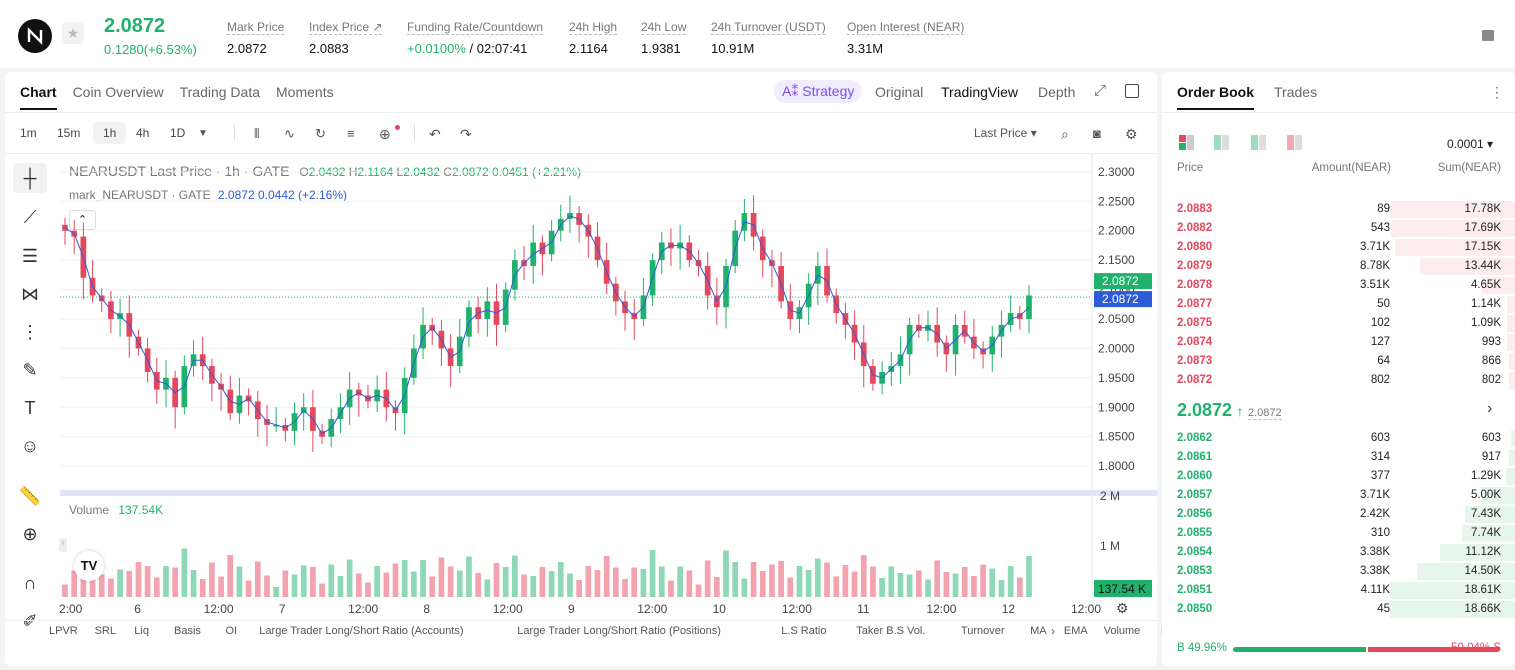  I want to click on ask-row: 2.0873 64 866, so click(1338, 361).